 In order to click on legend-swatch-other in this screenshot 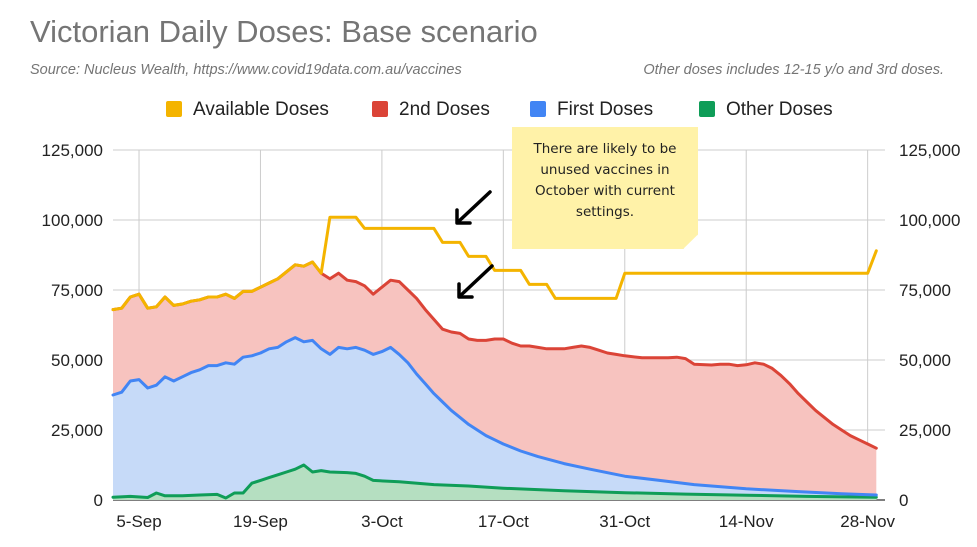, I will do `click(707, 109)`.